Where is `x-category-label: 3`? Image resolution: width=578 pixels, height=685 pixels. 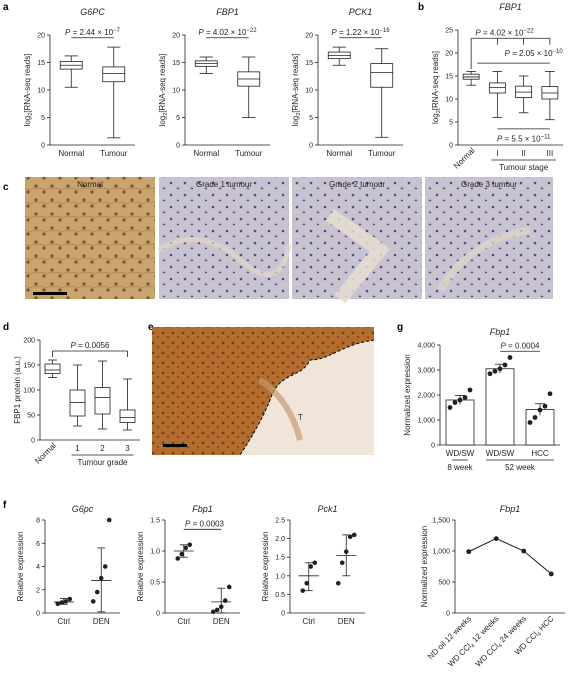 x-category-label: 3 is located at coordinates (127, 448).